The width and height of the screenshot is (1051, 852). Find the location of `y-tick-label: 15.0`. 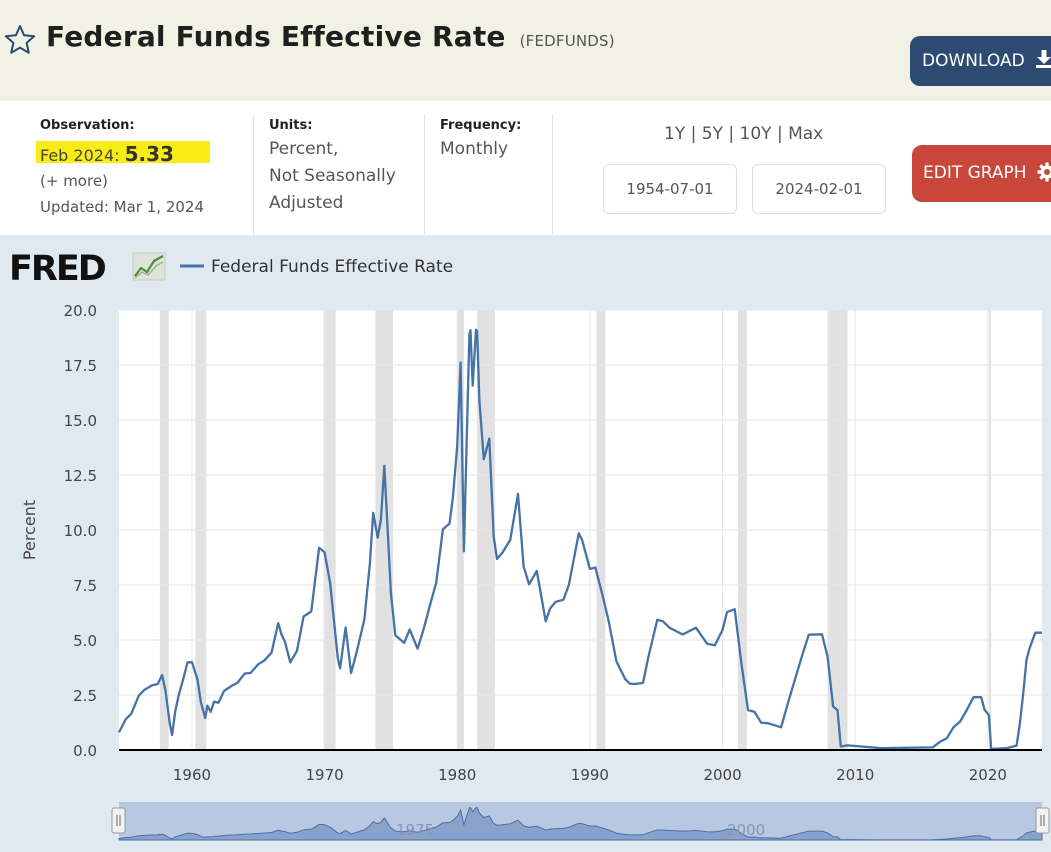

y-tick-label: 15.0 is located at coordinates (80, 421).